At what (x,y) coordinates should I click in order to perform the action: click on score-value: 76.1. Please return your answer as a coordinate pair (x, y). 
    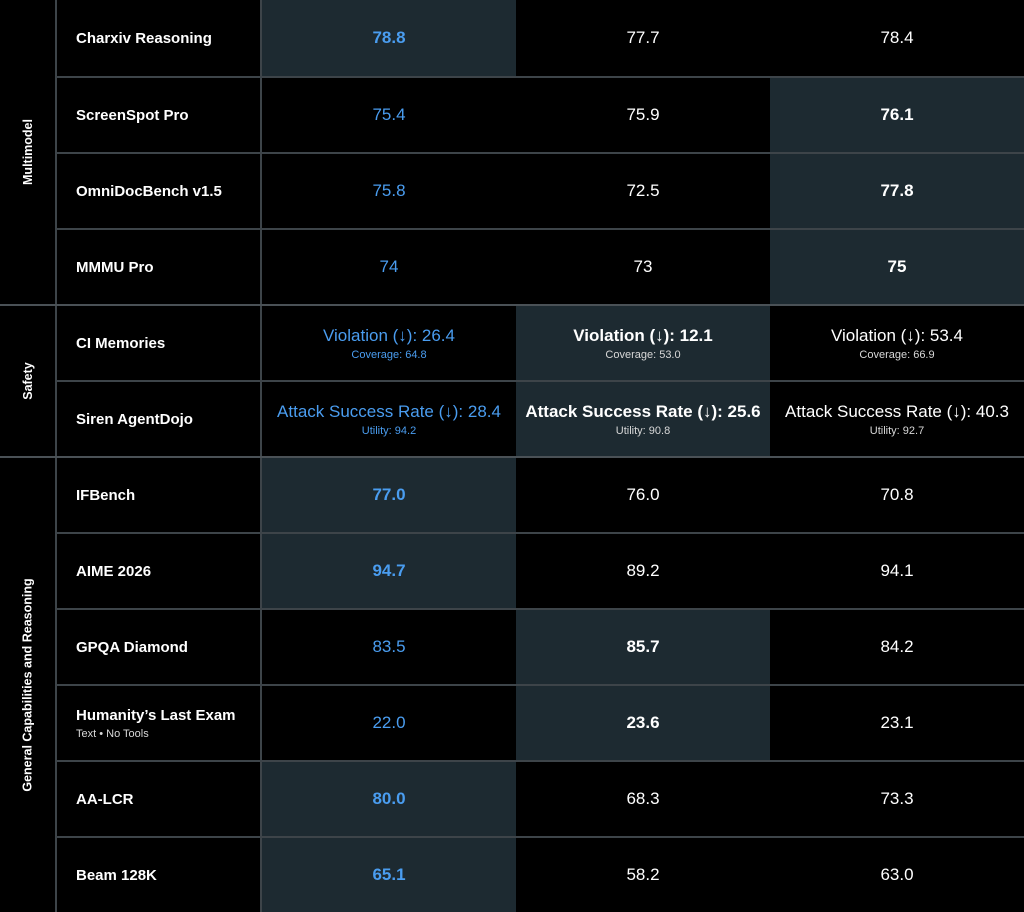
    Looking at the image, I should click on (897, 114).